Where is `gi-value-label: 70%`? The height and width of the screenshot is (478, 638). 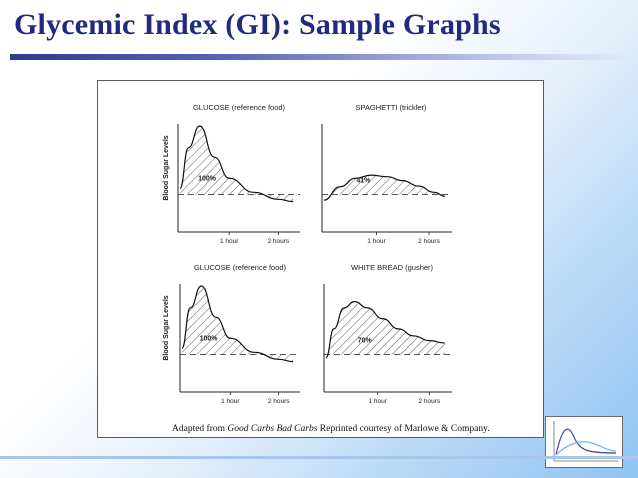
gi-value-label: 70% is located at coordinates (365, 341).